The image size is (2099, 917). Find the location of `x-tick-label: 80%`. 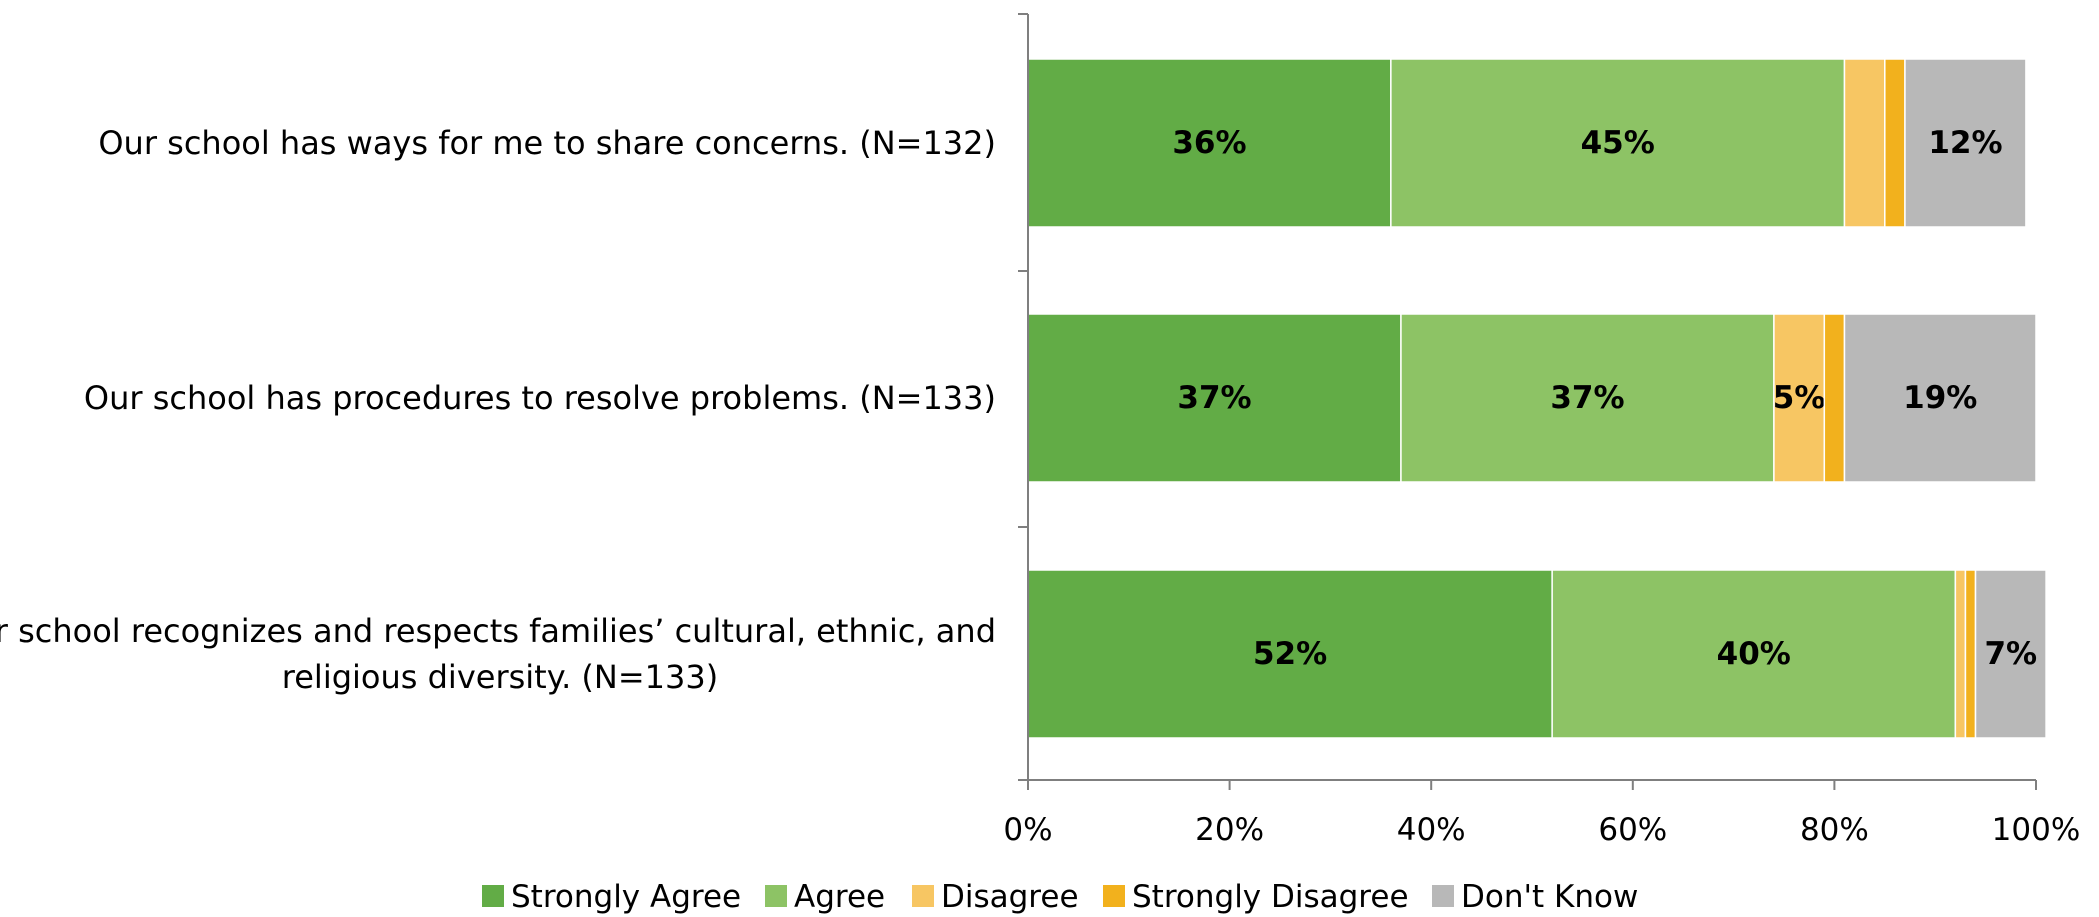

x-tick-label: 80% is located at coordinates (1834, 830).